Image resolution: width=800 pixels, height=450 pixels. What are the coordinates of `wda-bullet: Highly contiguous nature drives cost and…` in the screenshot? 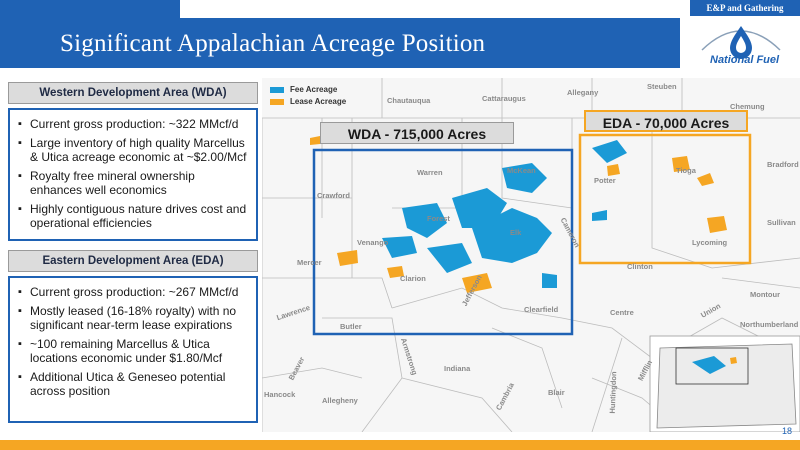 It's located at (134, 216).